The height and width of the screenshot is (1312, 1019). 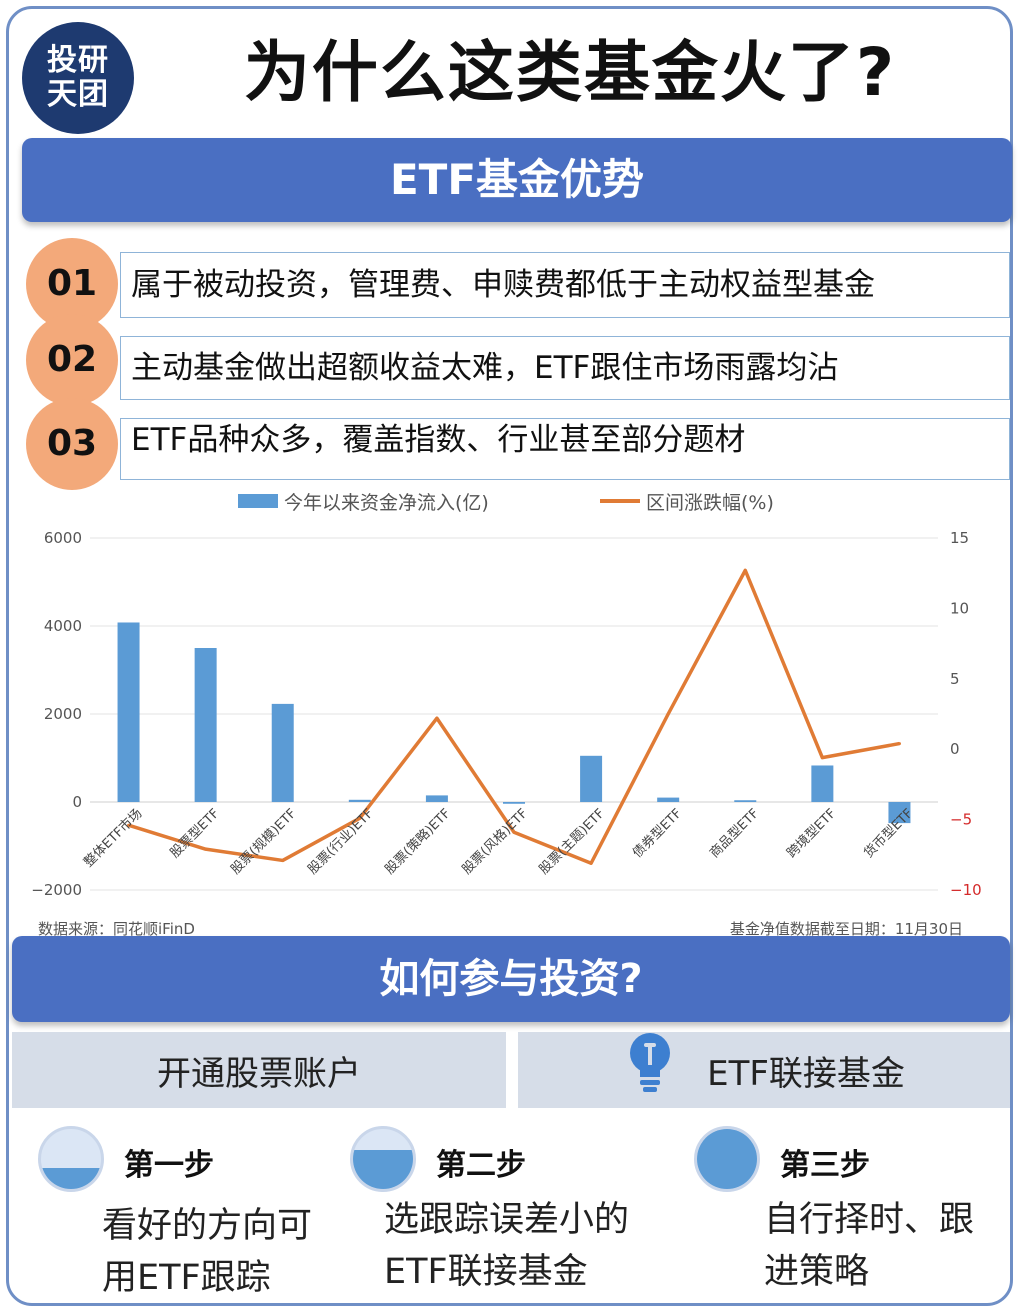 I want to click on legend-item-inflow: 今年以来资金净流入(亿), so click(x=363, y=501).